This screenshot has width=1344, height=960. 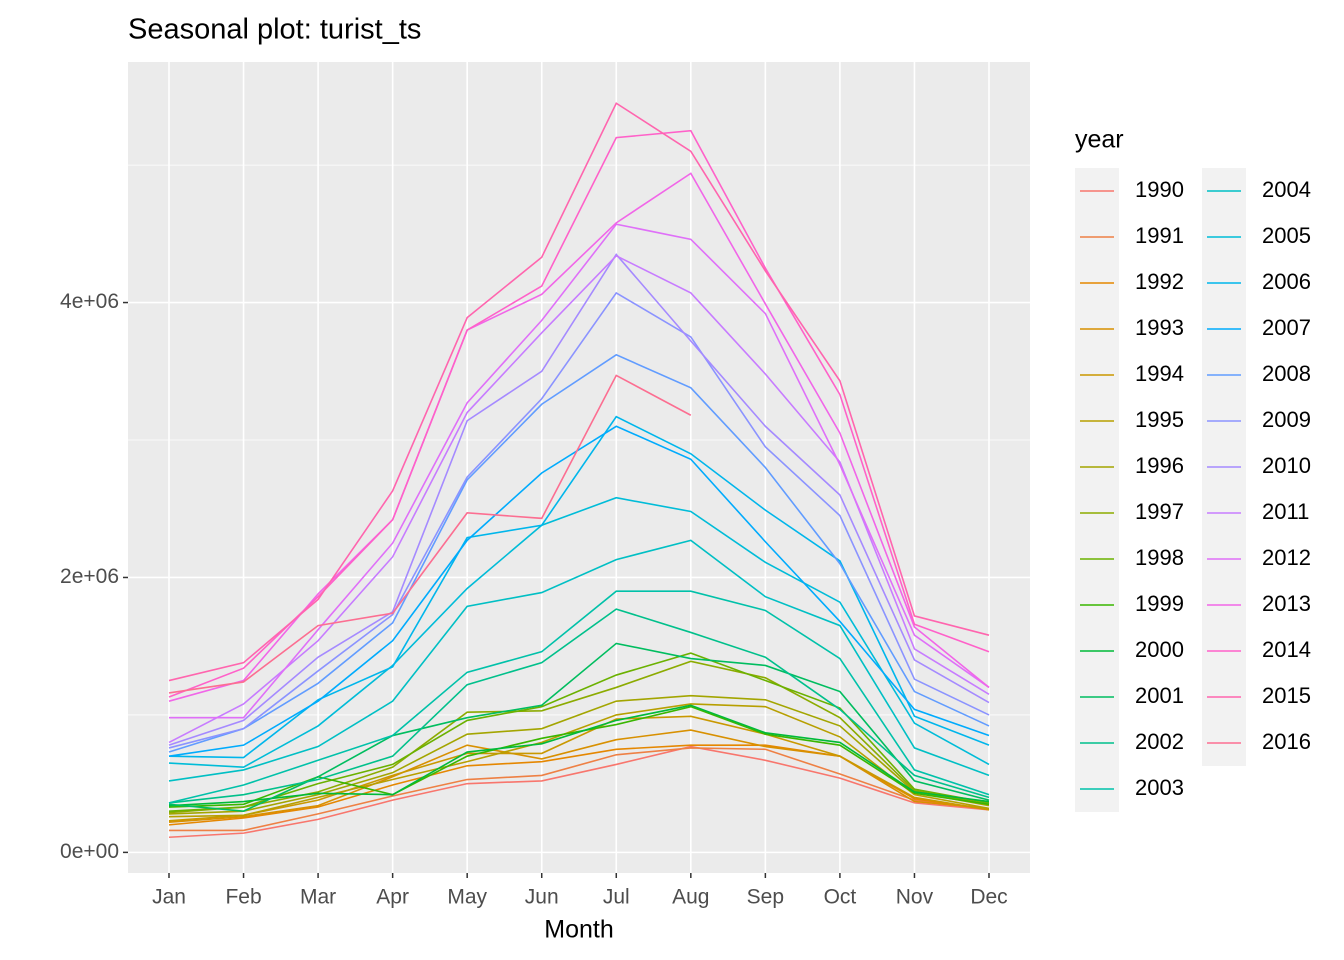 I want to click on legend-label: 2009, so click(x=1286, y=419).